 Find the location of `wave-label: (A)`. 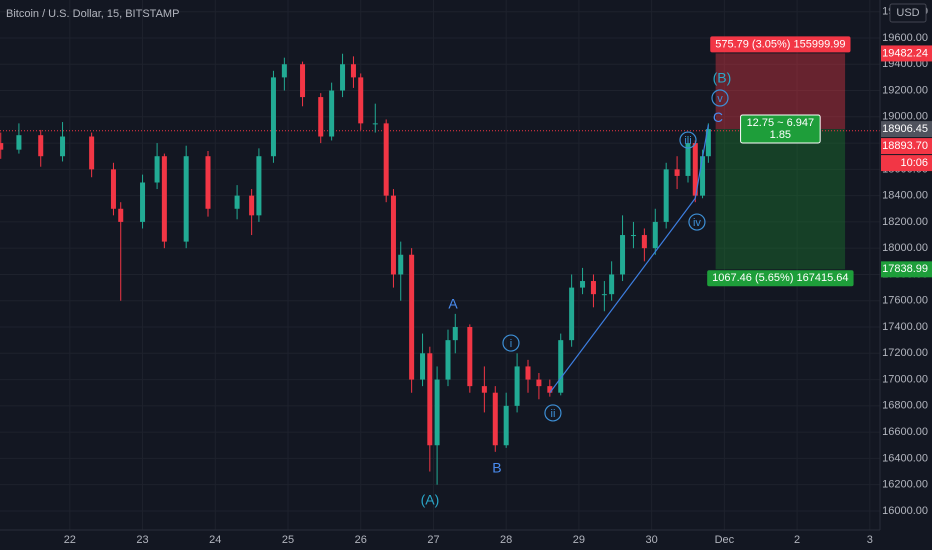

wave-label: (A) is located at coordinates (430, 500).